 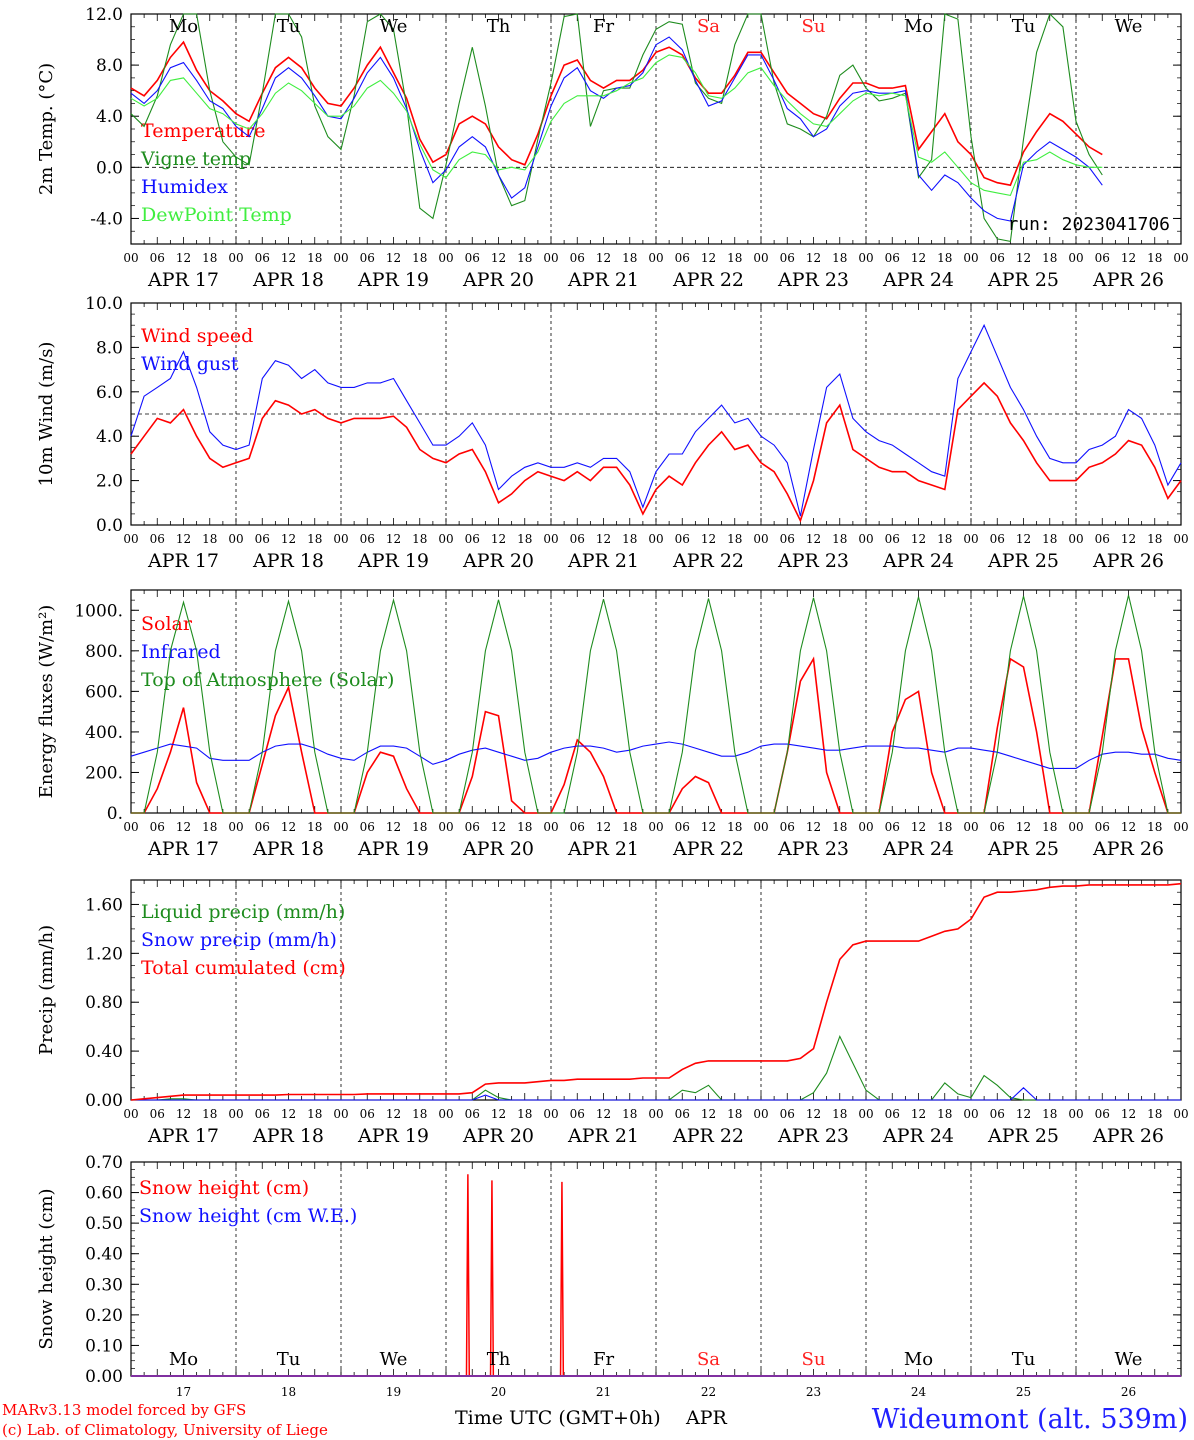 I want to click on day-name: Fr, so click(x=603, y=1359).